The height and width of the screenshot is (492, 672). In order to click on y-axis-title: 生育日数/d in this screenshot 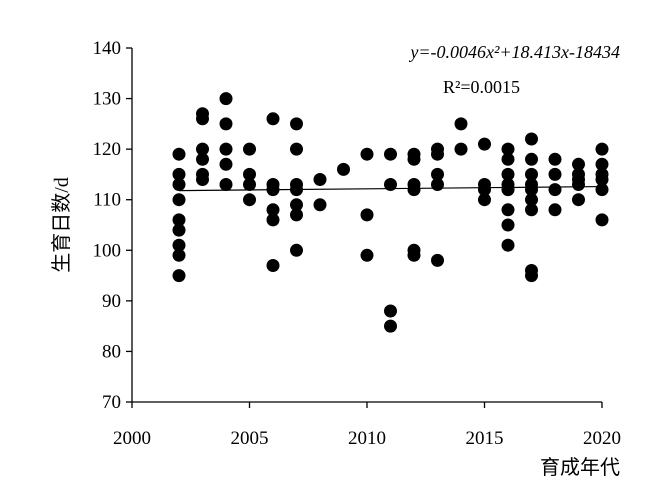, I will do `click(61, 225)`.